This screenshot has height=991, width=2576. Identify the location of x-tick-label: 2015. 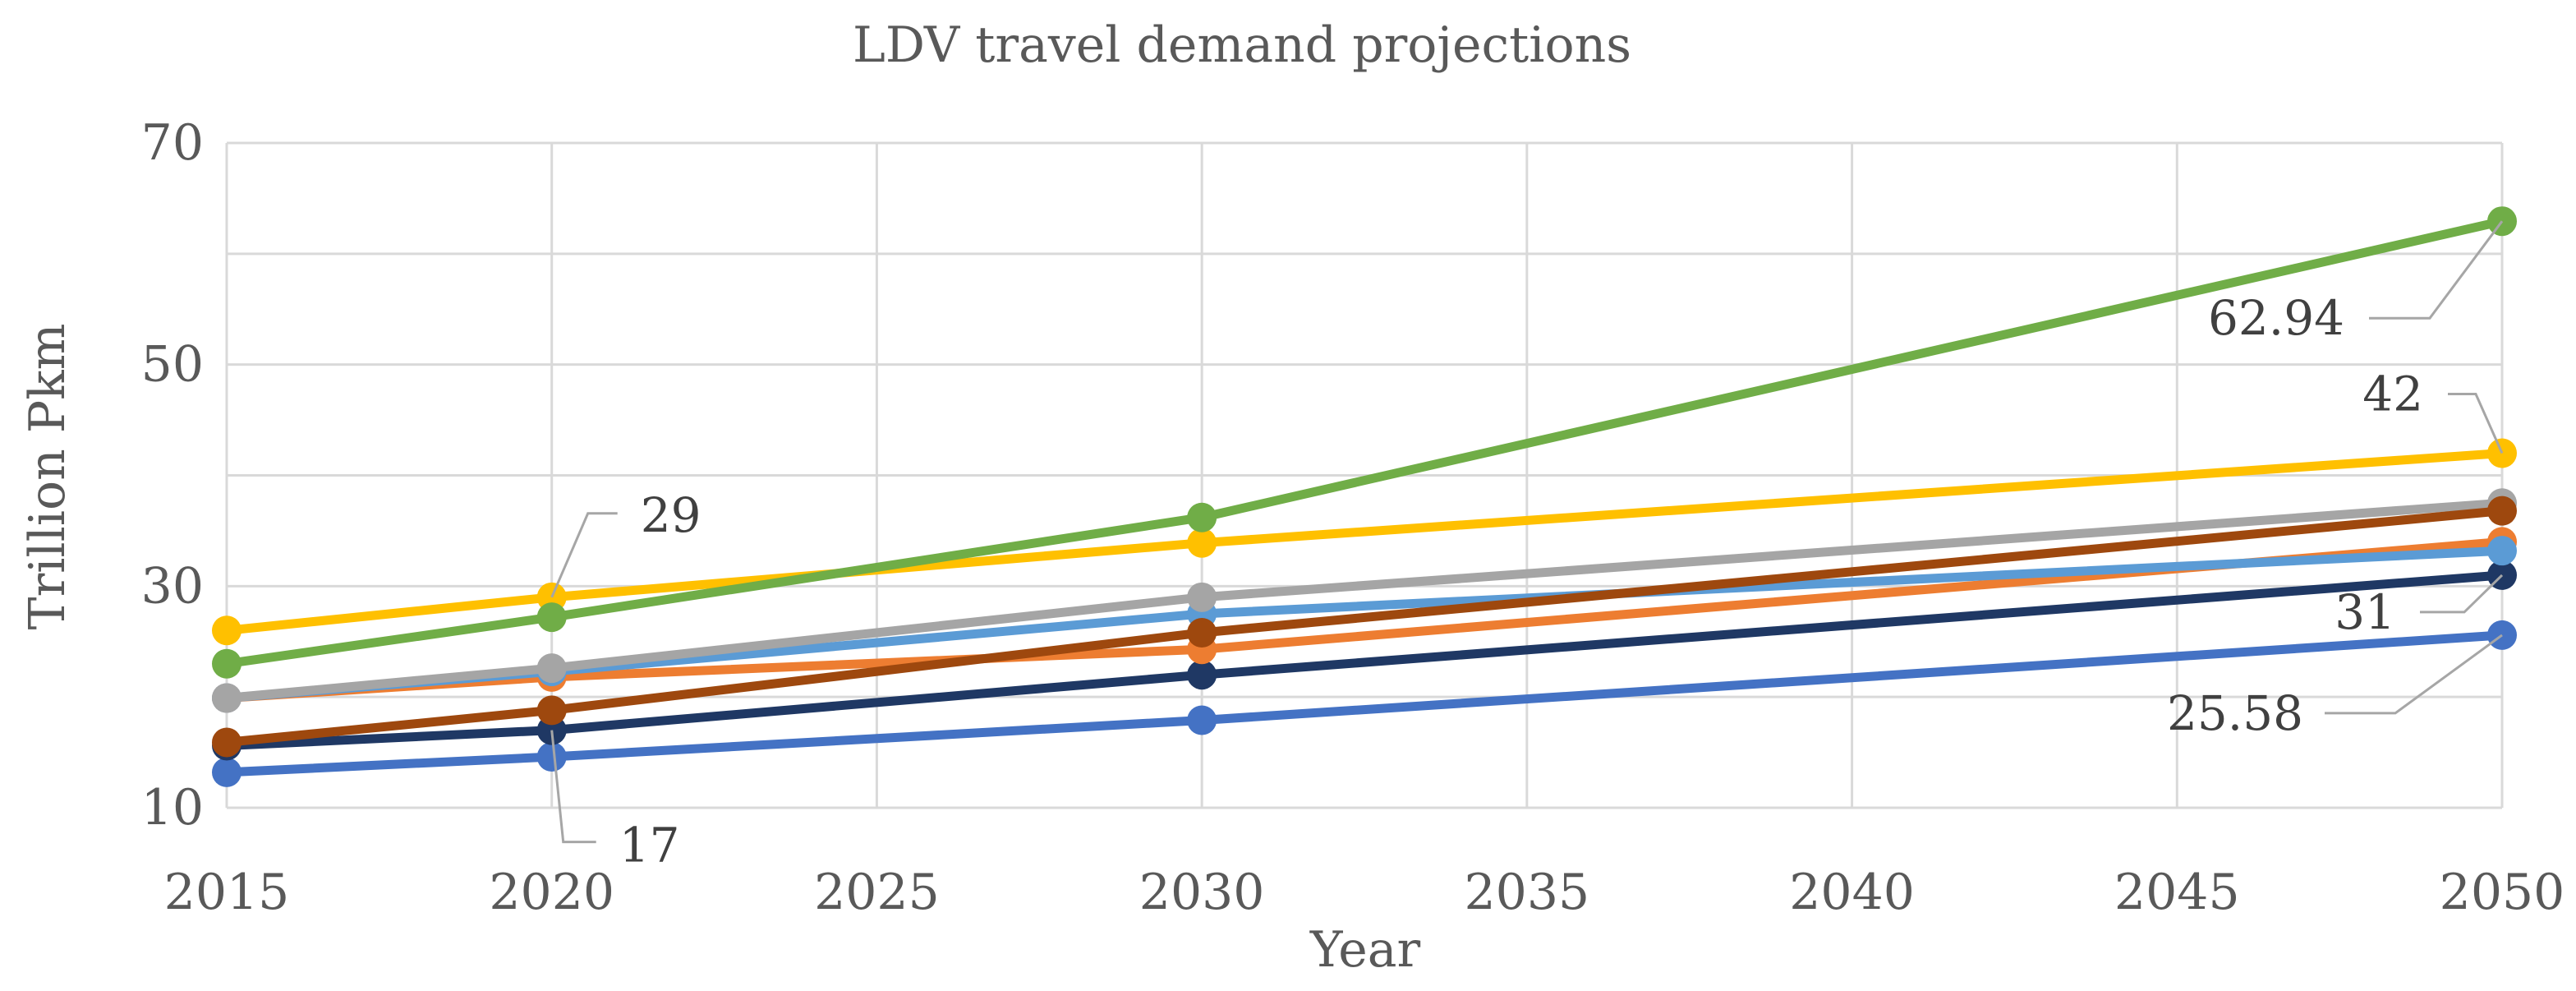
(227, 892).